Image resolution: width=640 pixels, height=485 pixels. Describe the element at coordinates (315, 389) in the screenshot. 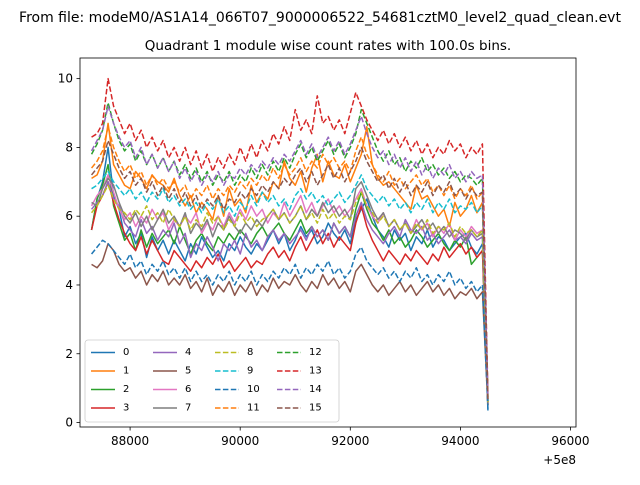

I see `legend-label-14: 14` at that location.